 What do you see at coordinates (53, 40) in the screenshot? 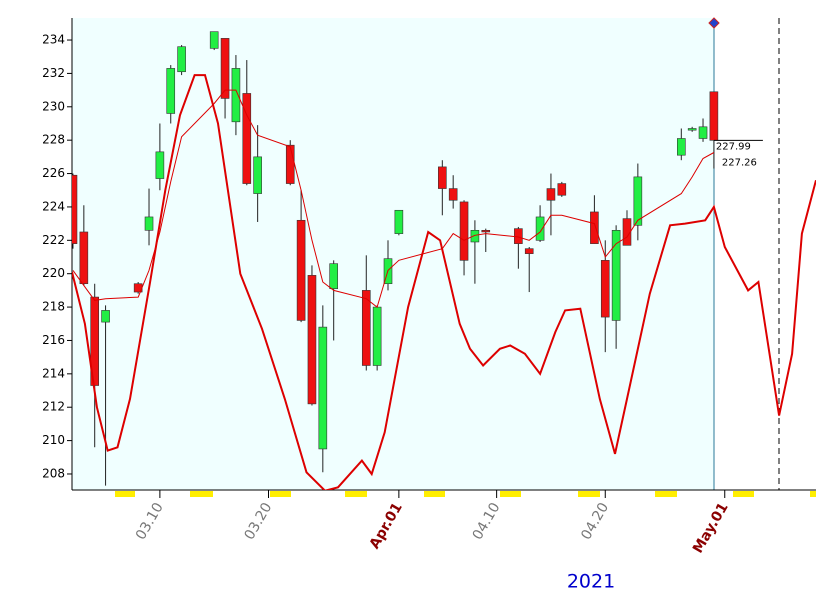
I see `y-tick-label: 234` at bounding box center [53, 40].